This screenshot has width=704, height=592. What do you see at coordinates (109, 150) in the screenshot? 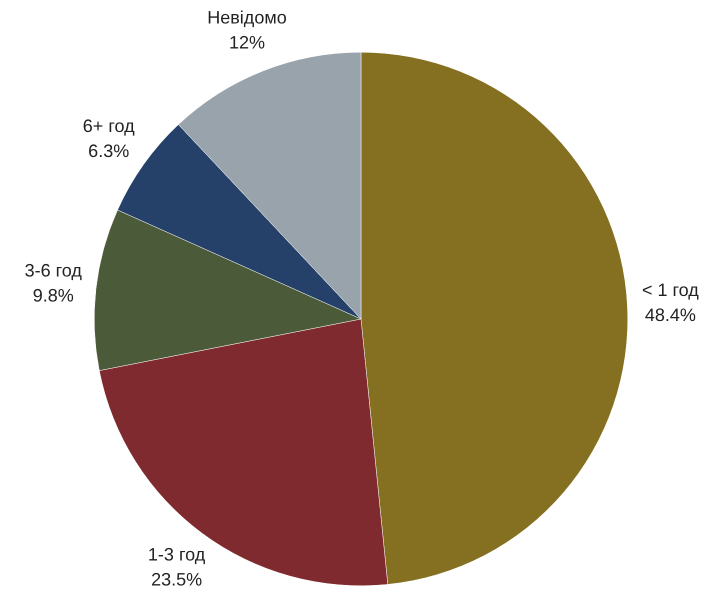
I see `data-label: 6.3%` at bounding box center [109, 150].